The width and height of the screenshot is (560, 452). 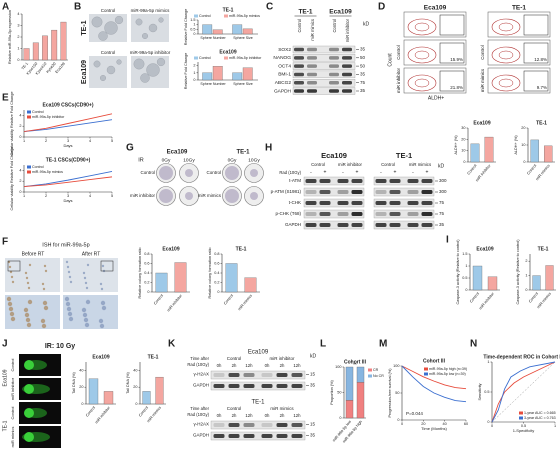 What do you see at coordinates (14, 266) in the screenshot?
I see `inset-box` at bounding box center [14, 266].